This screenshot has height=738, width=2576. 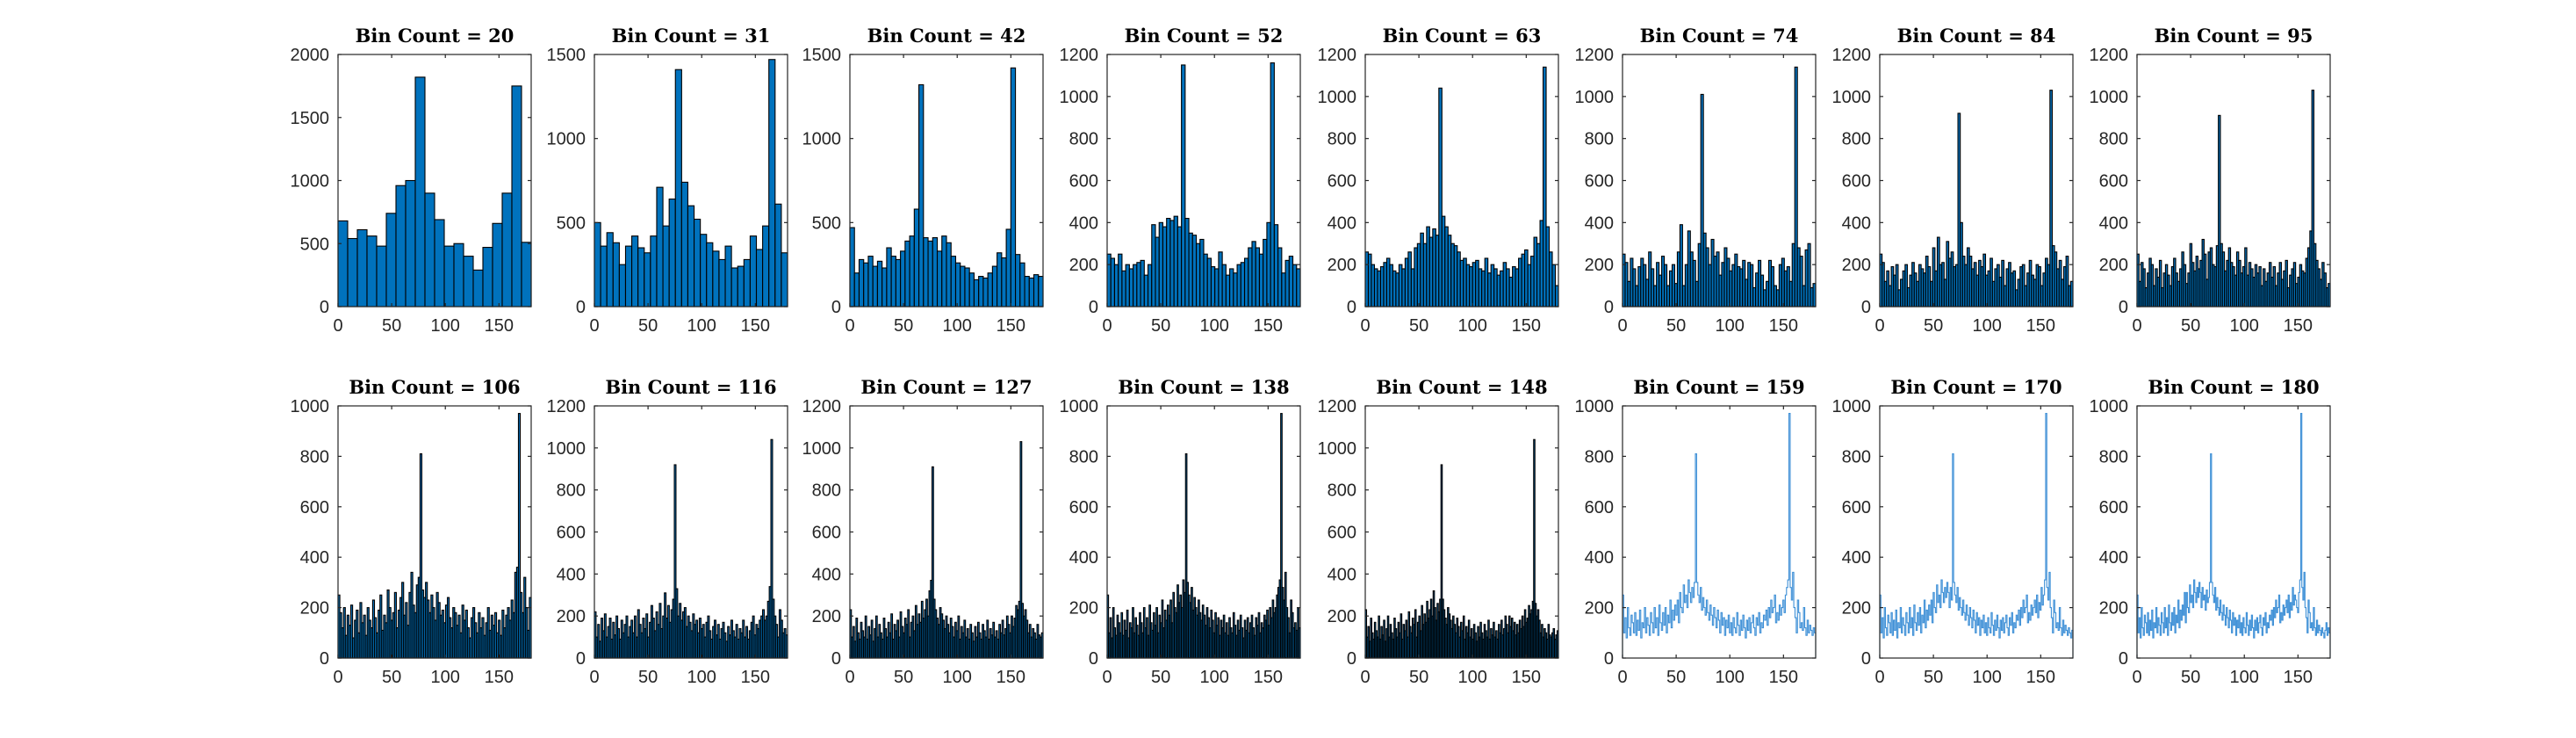 I want to click on y-tick-label: 1200, so click(x=822, y=406).